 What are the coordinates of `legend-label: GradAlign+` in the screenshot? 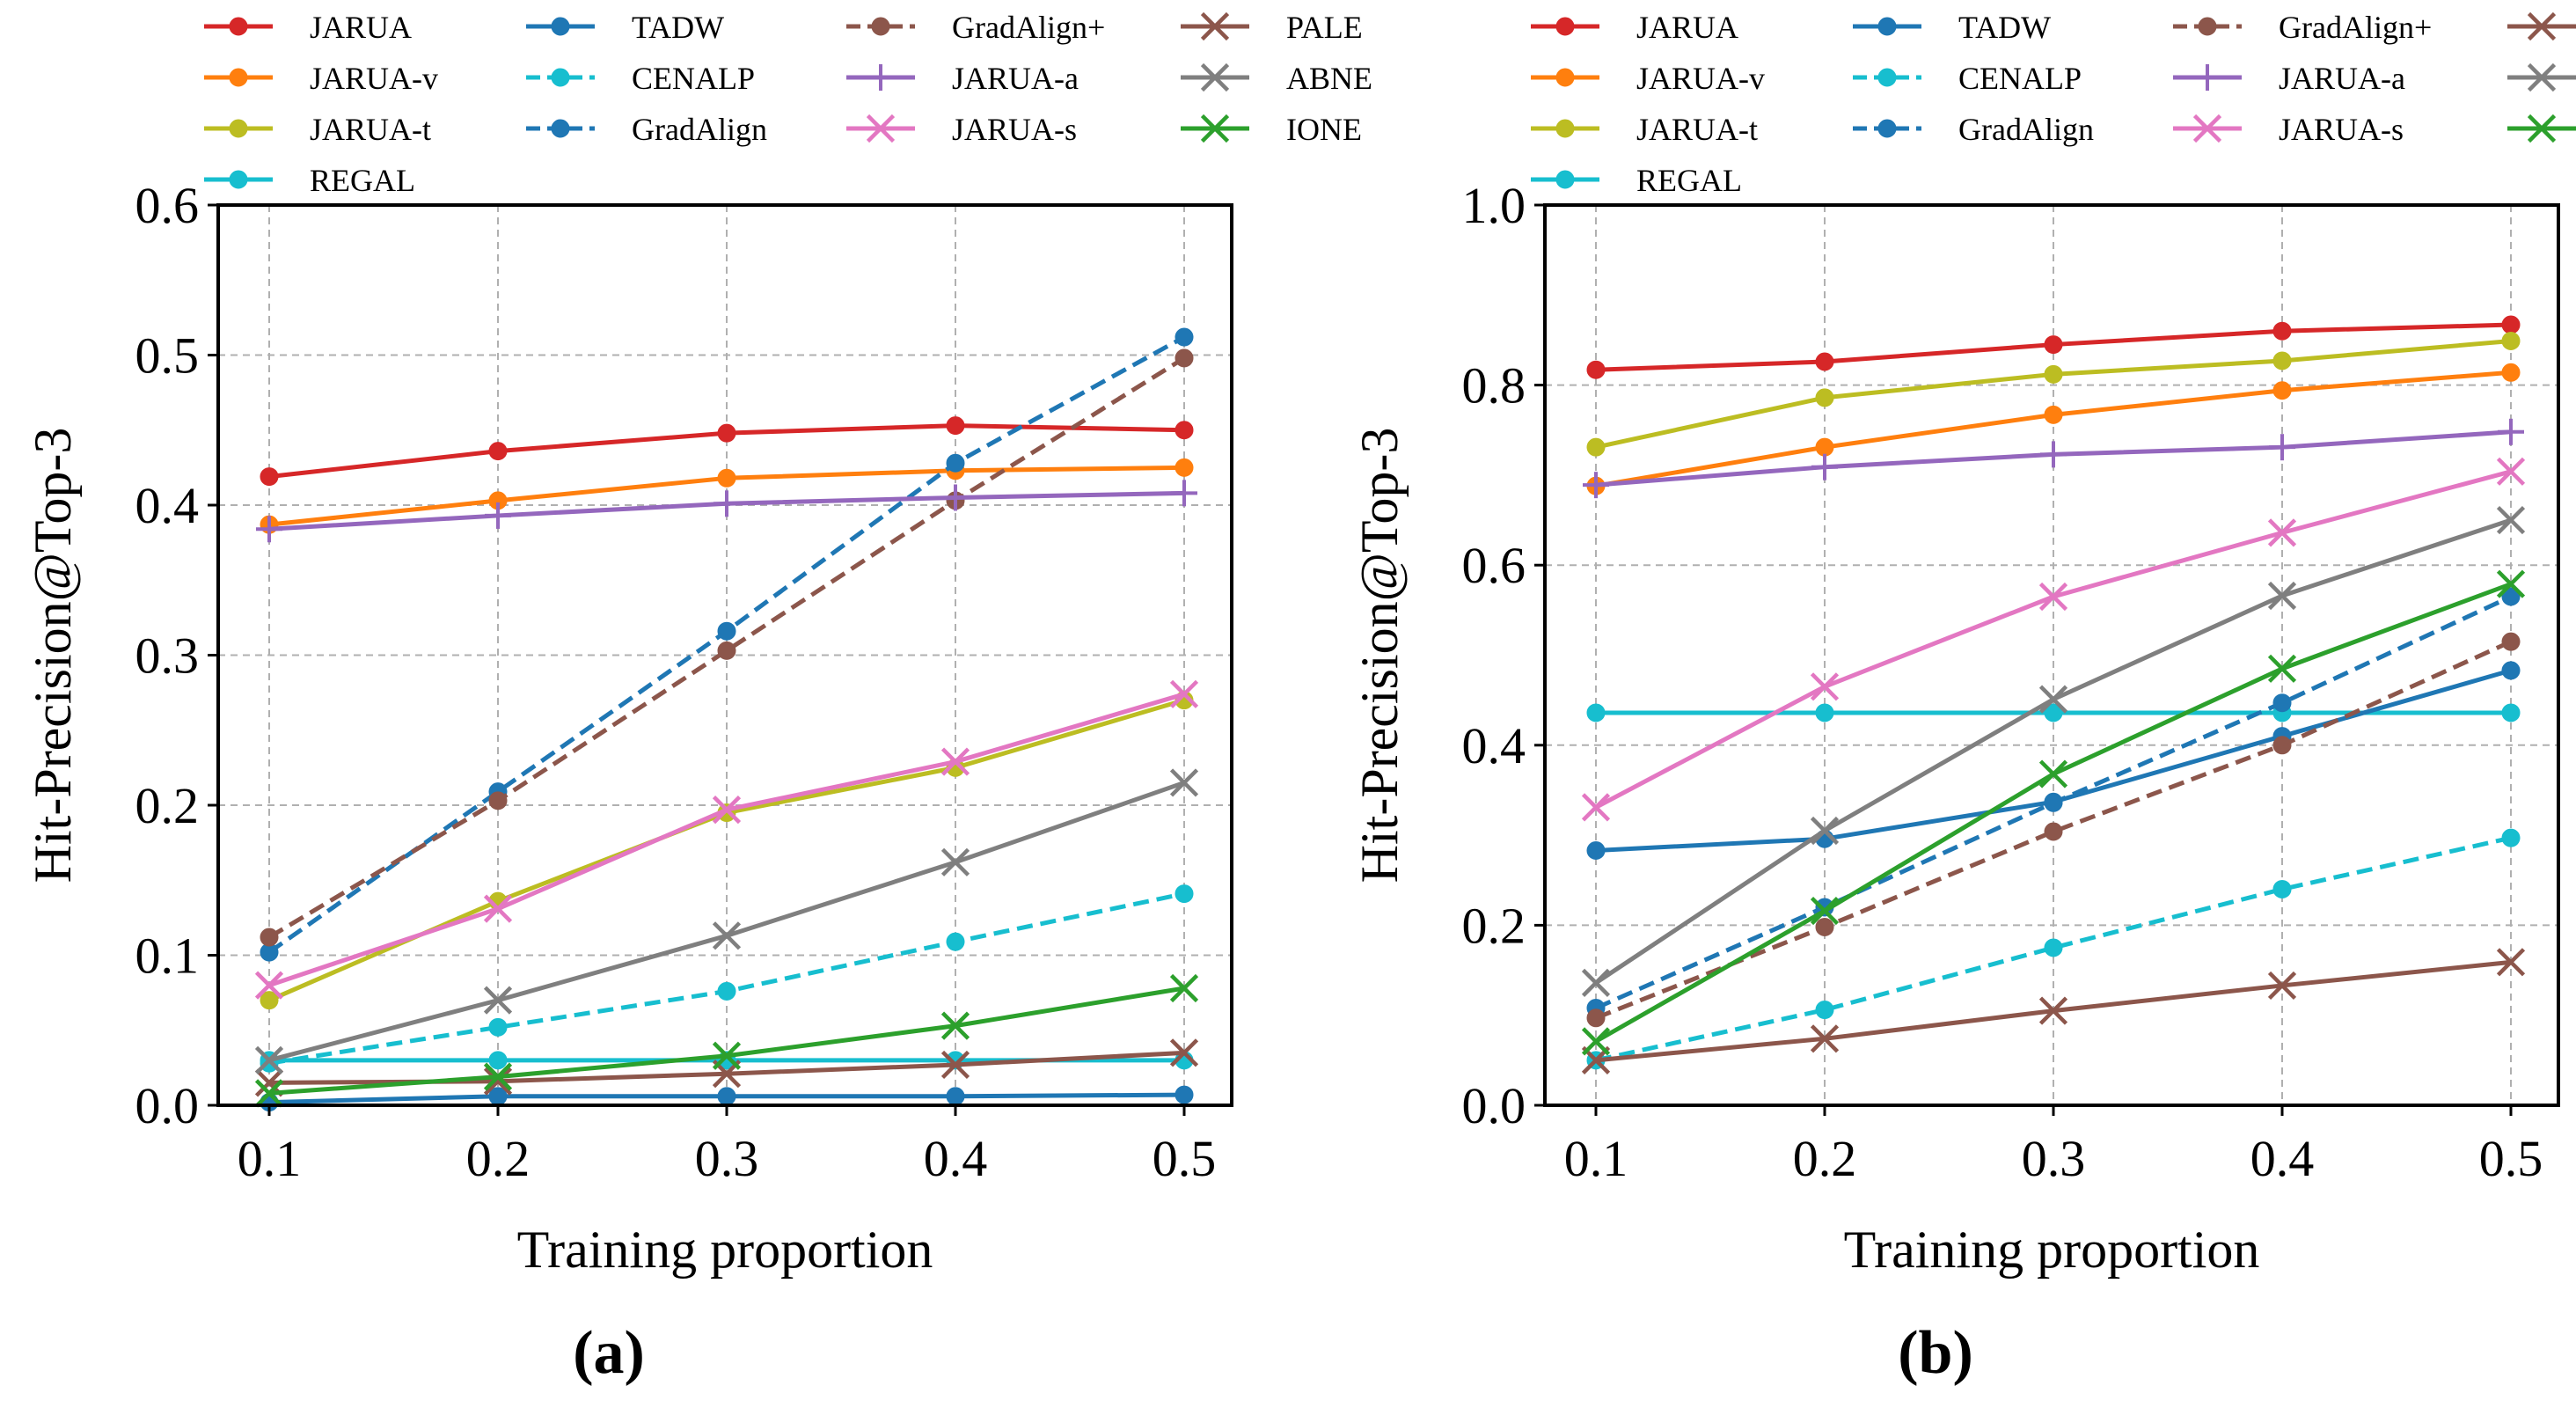 It's located at (2355, 28).